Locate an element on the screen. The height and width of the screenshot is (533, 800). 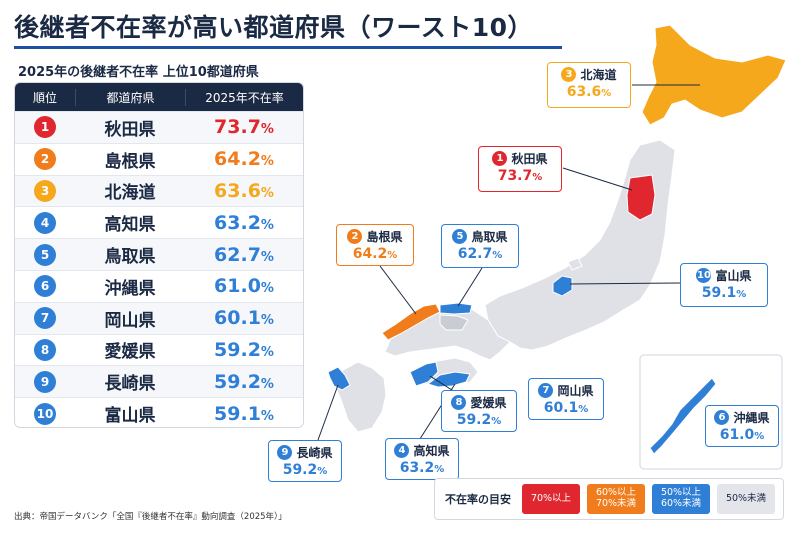
callout-hokkaido: 3 北海道 63.6% is located at coordinates (589, 85).